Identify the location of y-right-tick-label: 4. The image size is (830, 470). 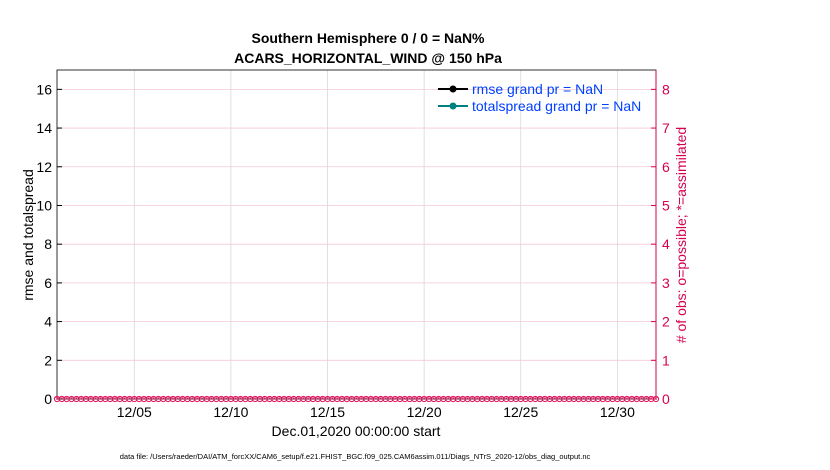
(666, 244).